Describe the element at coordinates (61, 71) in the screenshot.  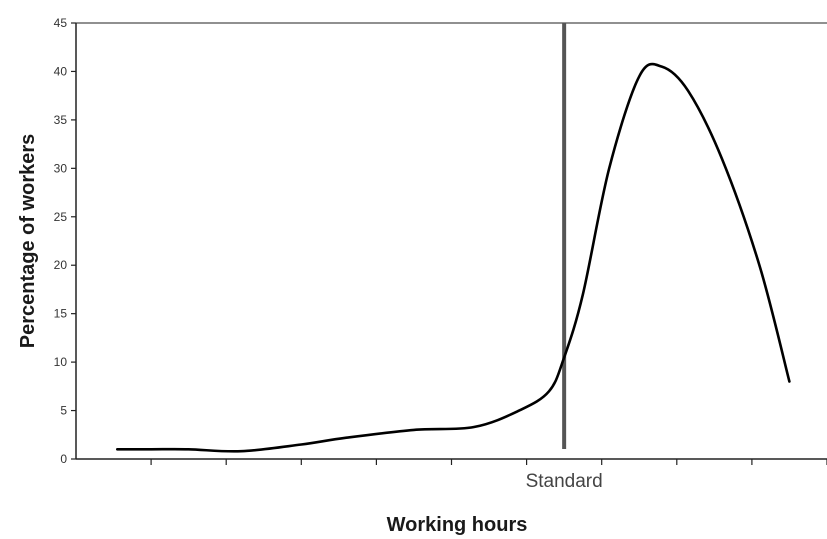
I see `y-tick-label: 40` at that location.